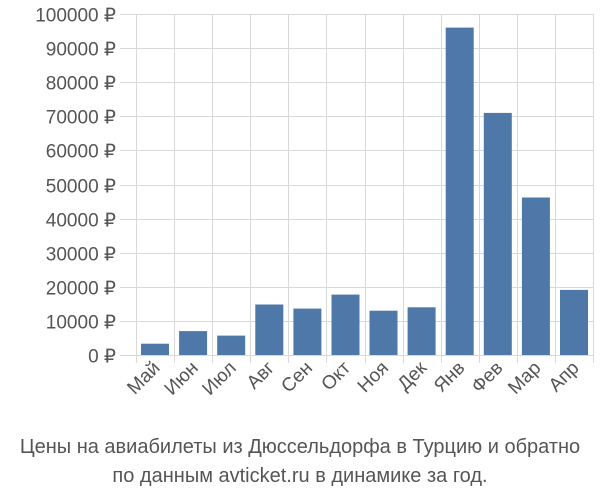  Describe the element at coordinates (373, 377) in the screenshot. I see `x-tick-label: Ноя` at that location.